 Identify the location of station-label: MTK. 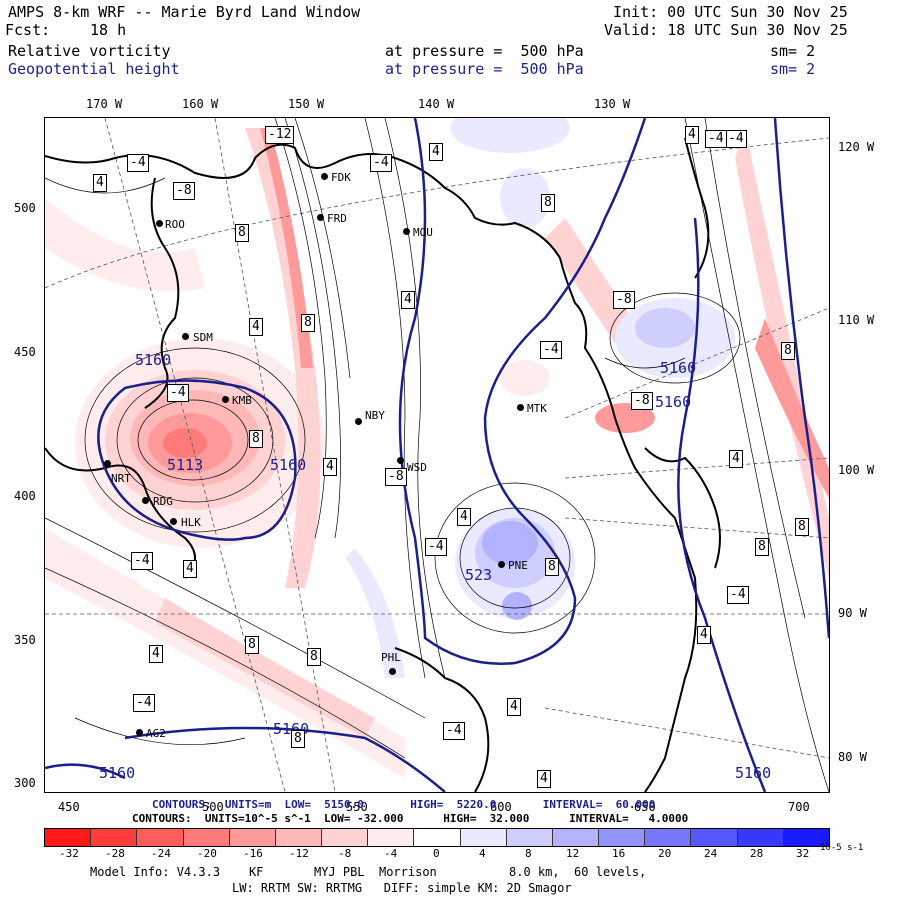
(537, 408).